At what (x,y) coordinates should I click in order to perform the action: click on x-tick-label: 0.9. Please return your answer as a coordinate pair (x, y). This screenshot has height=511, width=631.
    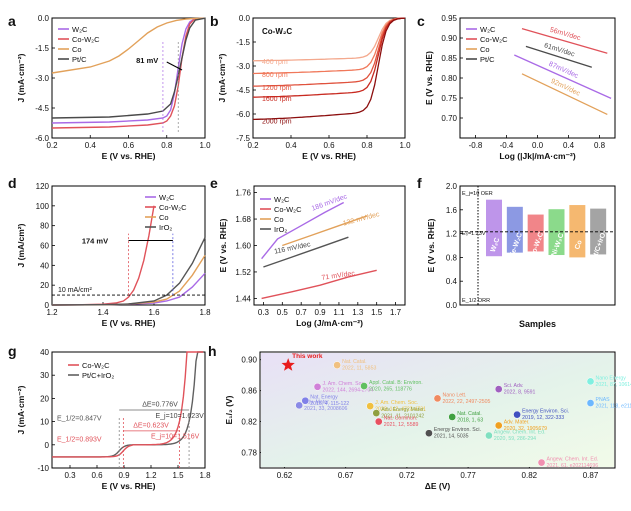
    Looking at the image, I should click on (321, 312).